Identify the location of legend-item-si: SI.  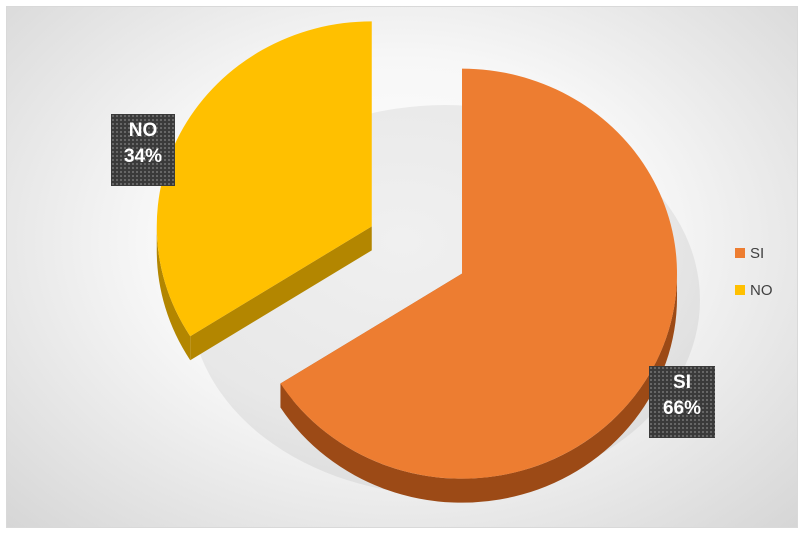
(754, 253).